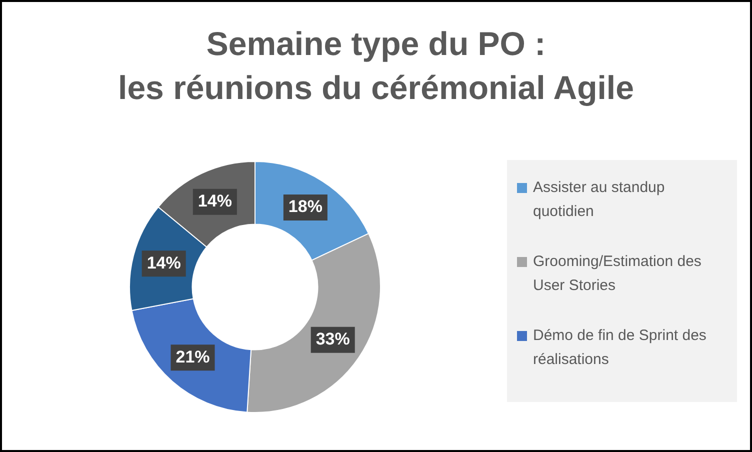 This screenshot has width=752, height=452. What do you see at coordinates (376, 66) in the screenshot?
I see `chart-title: Semaine type du PO : les réunions du cérémonial Agile` at bounding box center [376, 66].